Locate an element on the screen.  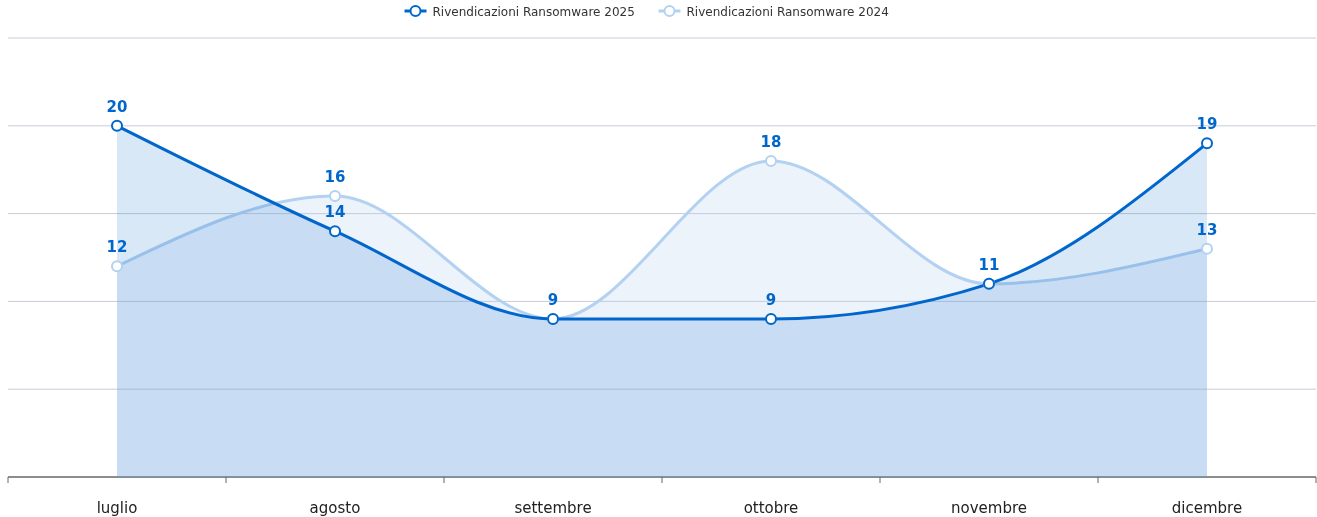
data-label: 13 is located at coordinates (1207, 229).